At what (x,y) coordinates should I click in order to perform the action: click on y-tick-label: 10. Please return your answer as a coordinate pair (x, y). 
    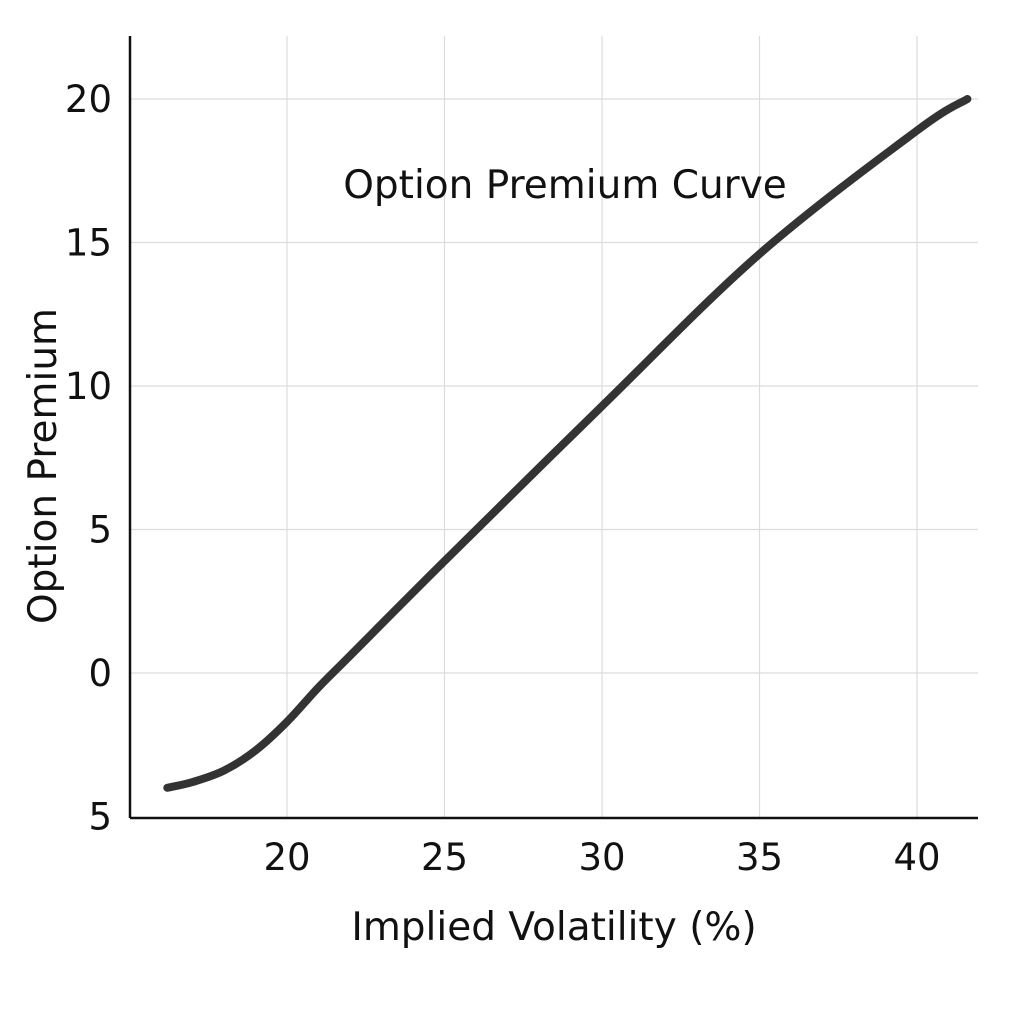
    Looking at the image, I should click on (88, 386).